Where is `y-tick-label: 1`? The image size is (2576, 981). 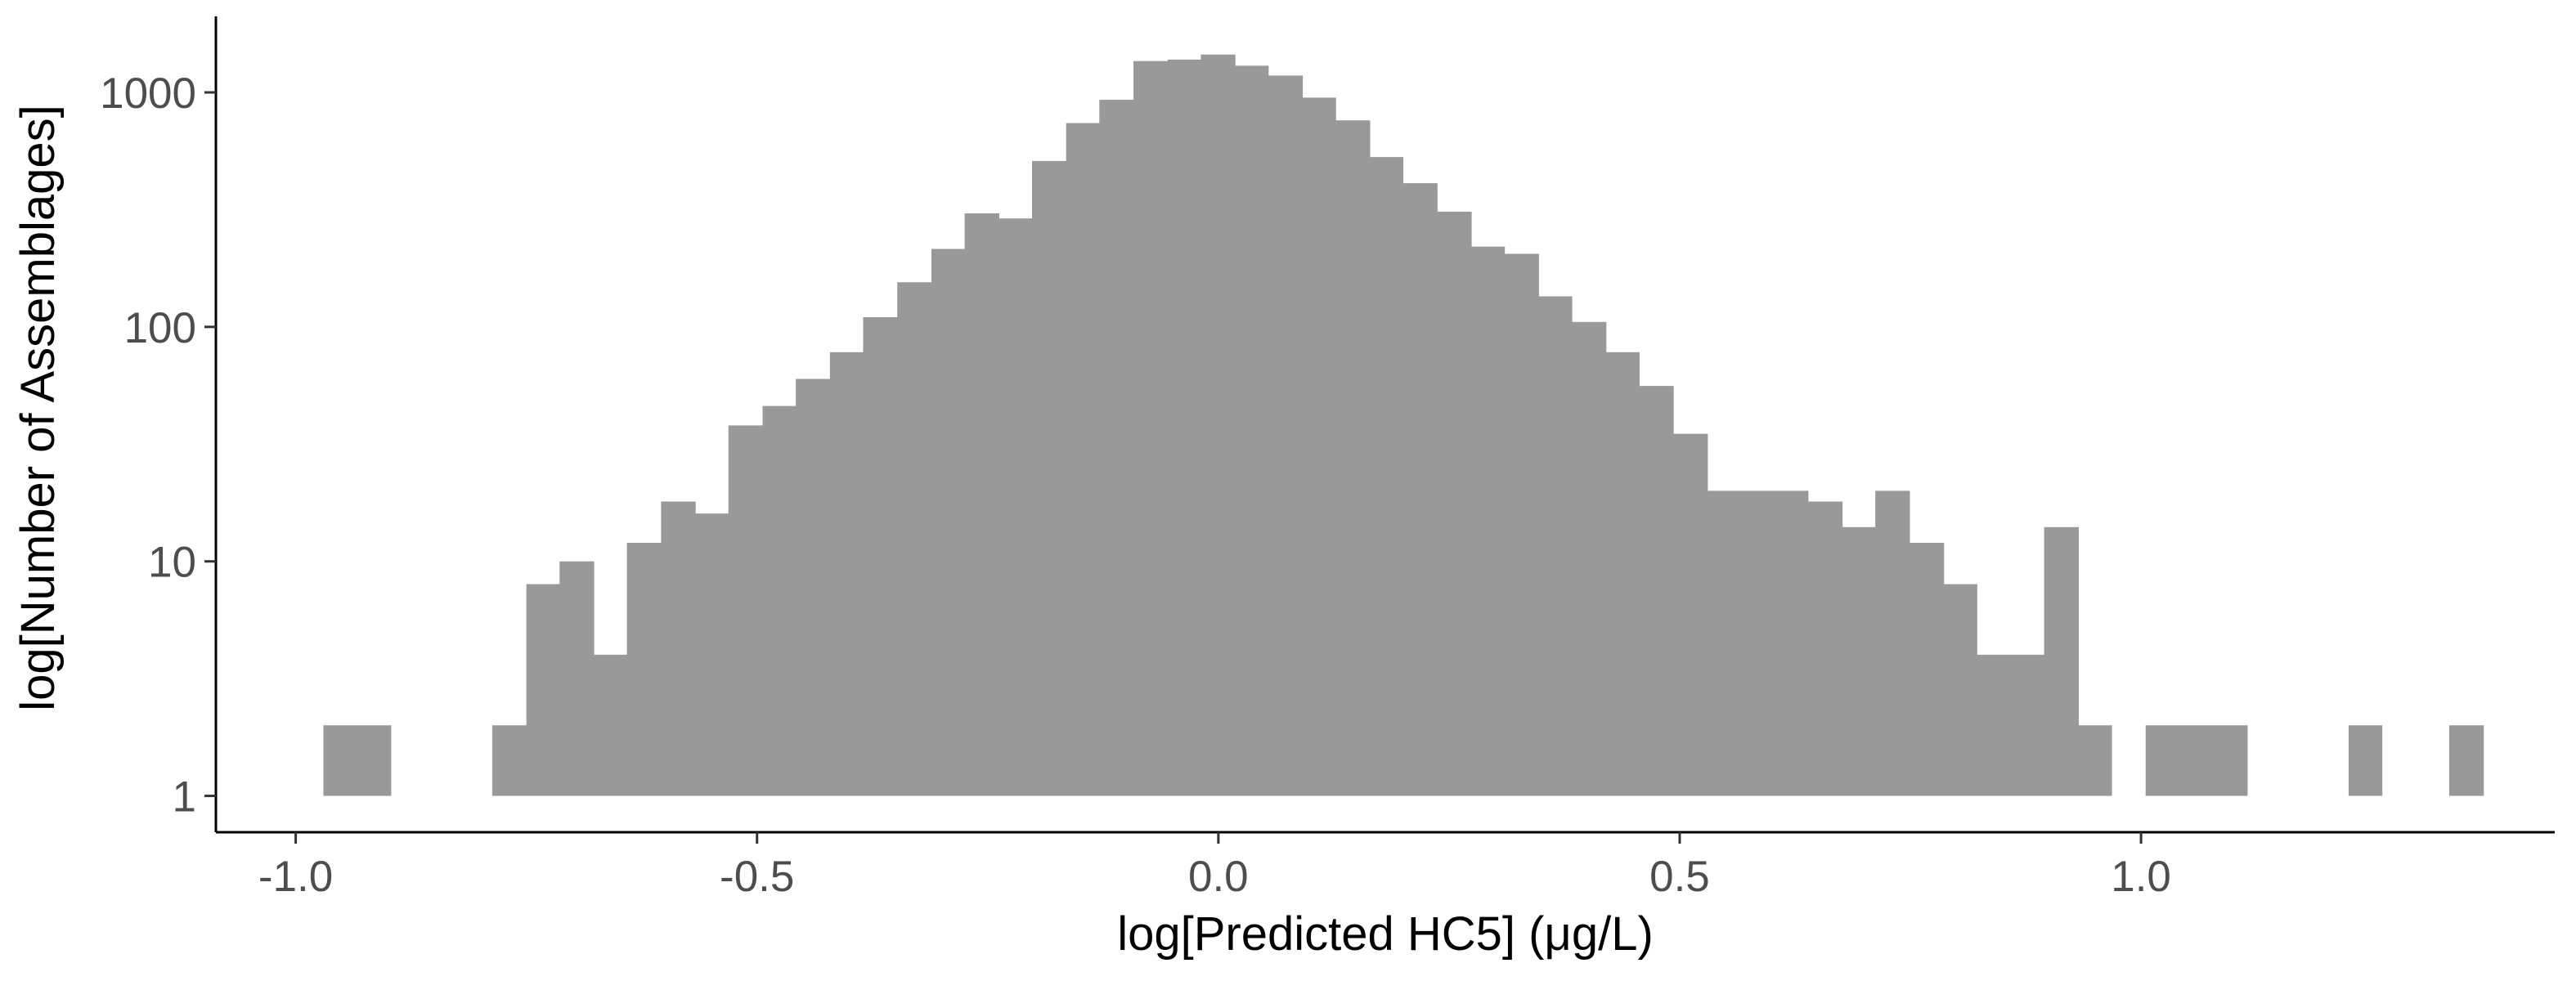
y-tick-label: 1 is located at coordinates (184, 797).